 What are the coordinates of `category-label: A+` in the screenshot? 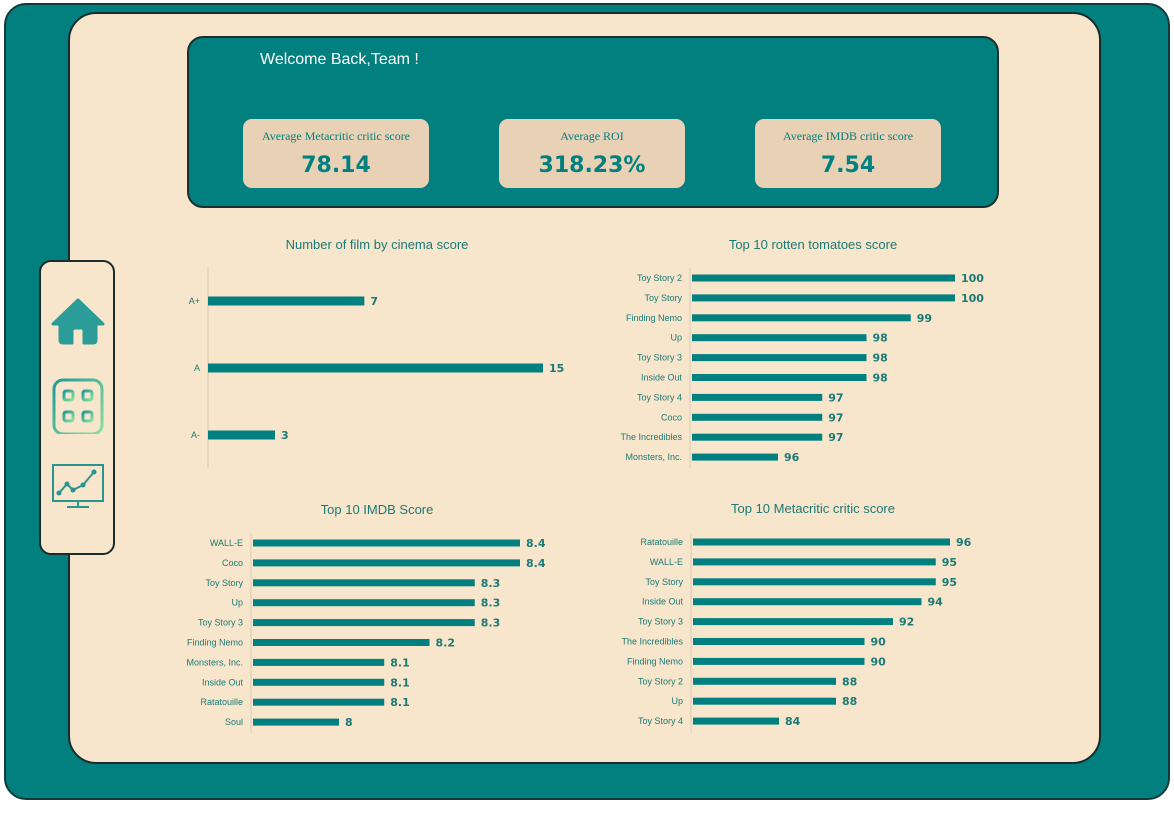 It's located at (194, 301).